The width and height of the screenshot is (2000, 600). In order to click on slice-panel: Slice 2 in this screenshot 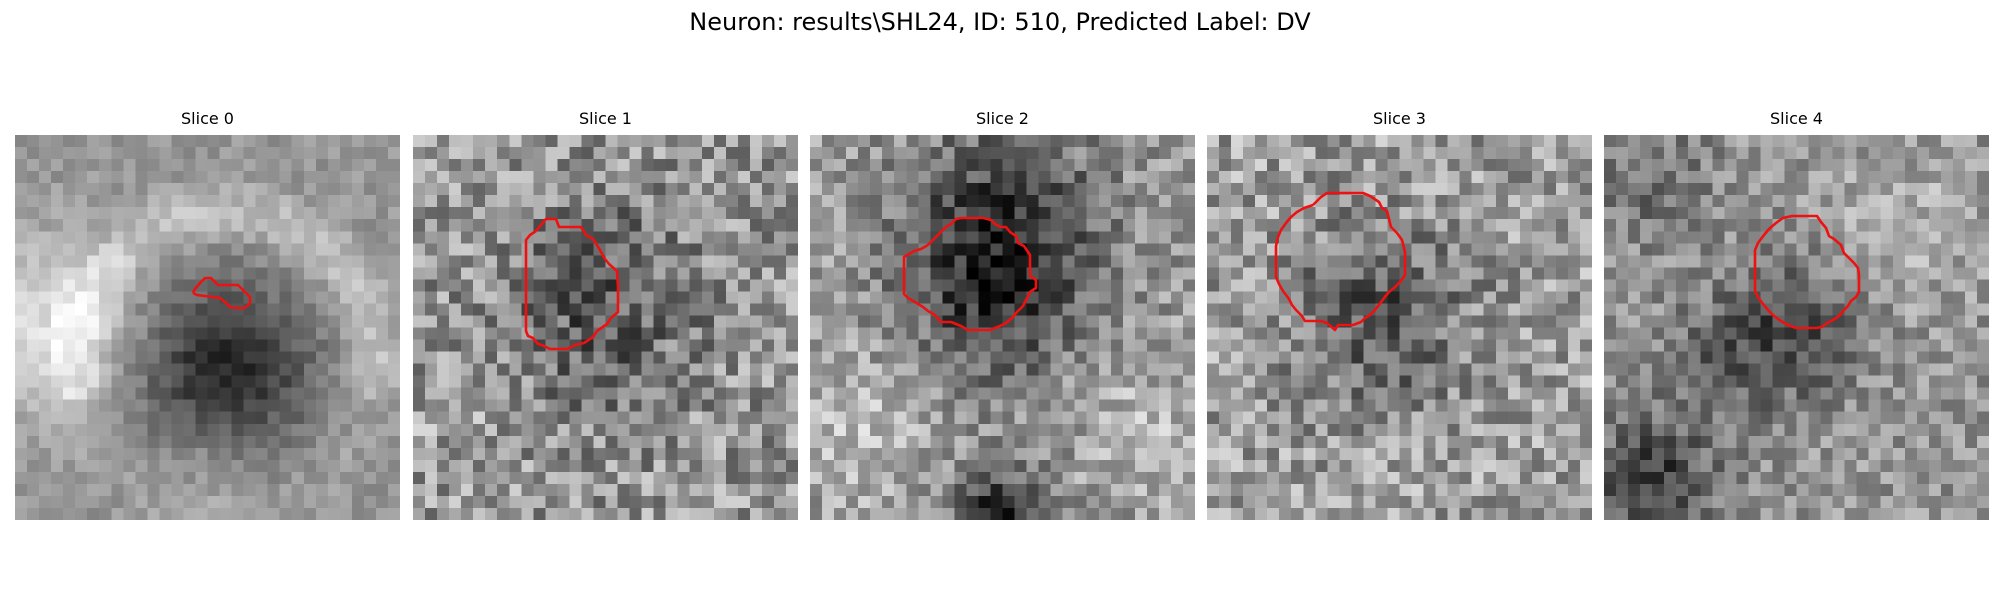, I will do `click(1002, 314)`.